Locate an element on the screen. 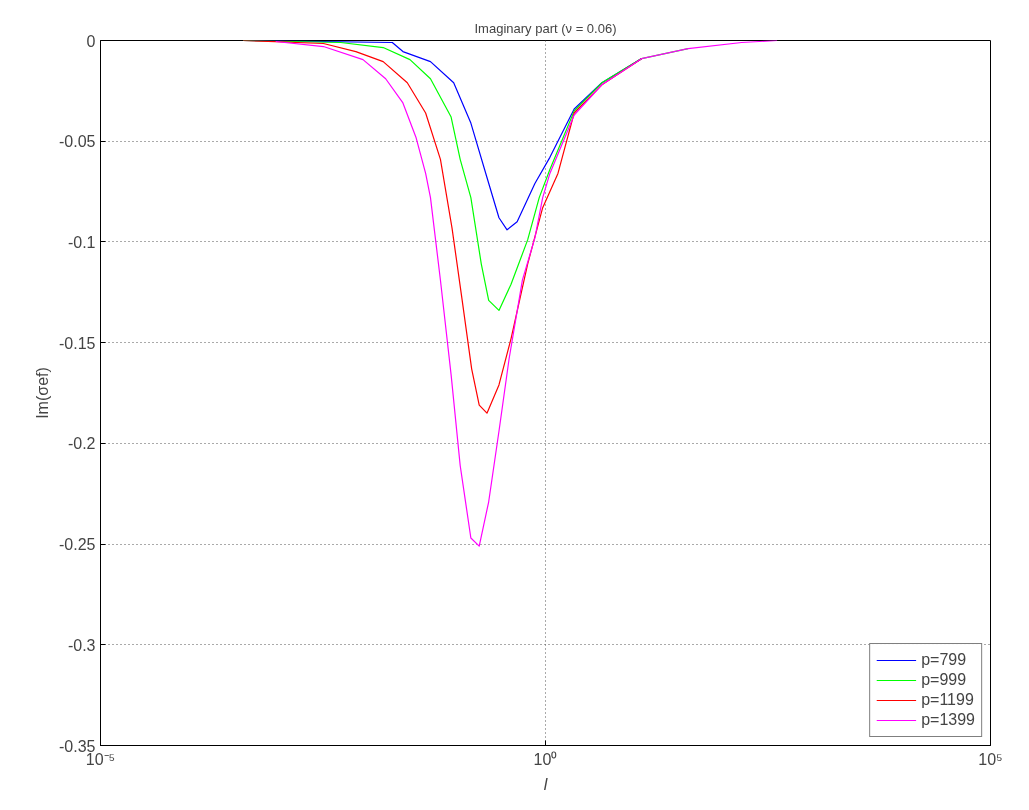  legend-label: p=799 is located at coordinates (944, 660).